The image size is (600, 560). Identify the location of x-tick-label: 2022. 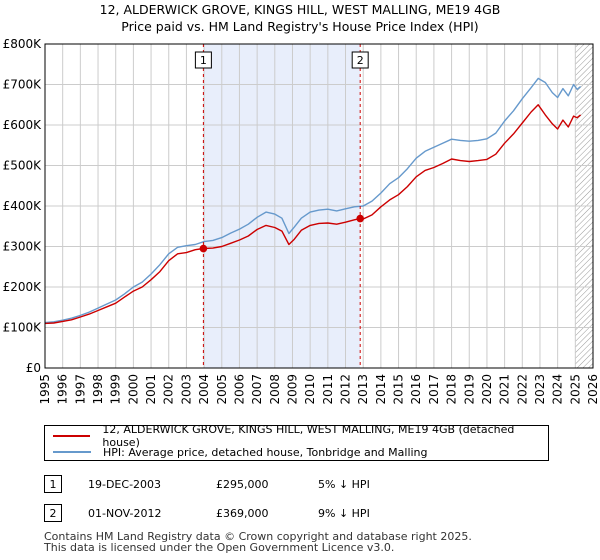
(522, 389).